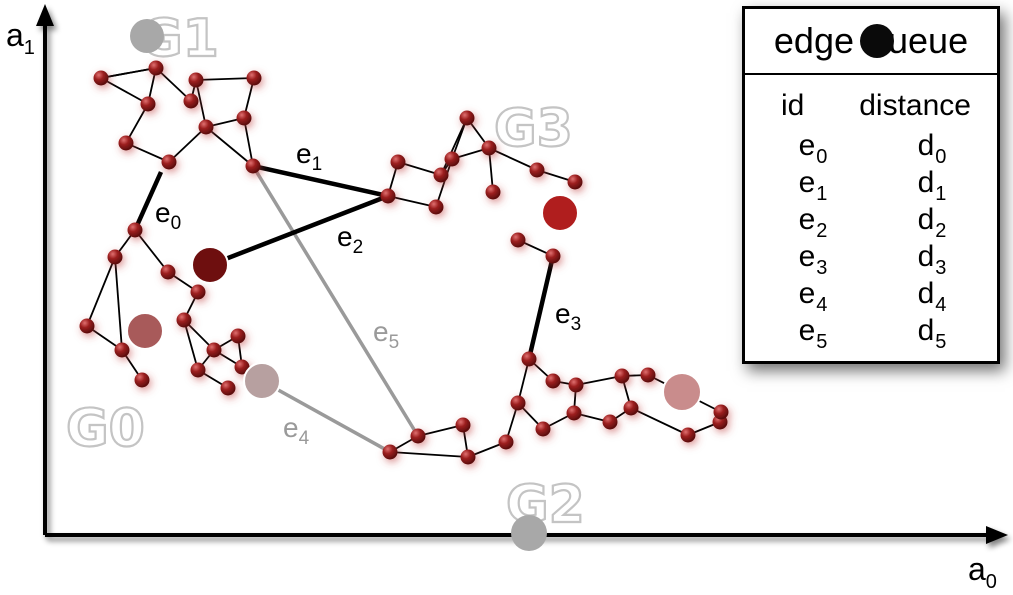 This screenshot has width=1013, height=595. Describe the element at coordinates (813, 222) in the screenshot. I see `edge-id-cell: e2` at that location.